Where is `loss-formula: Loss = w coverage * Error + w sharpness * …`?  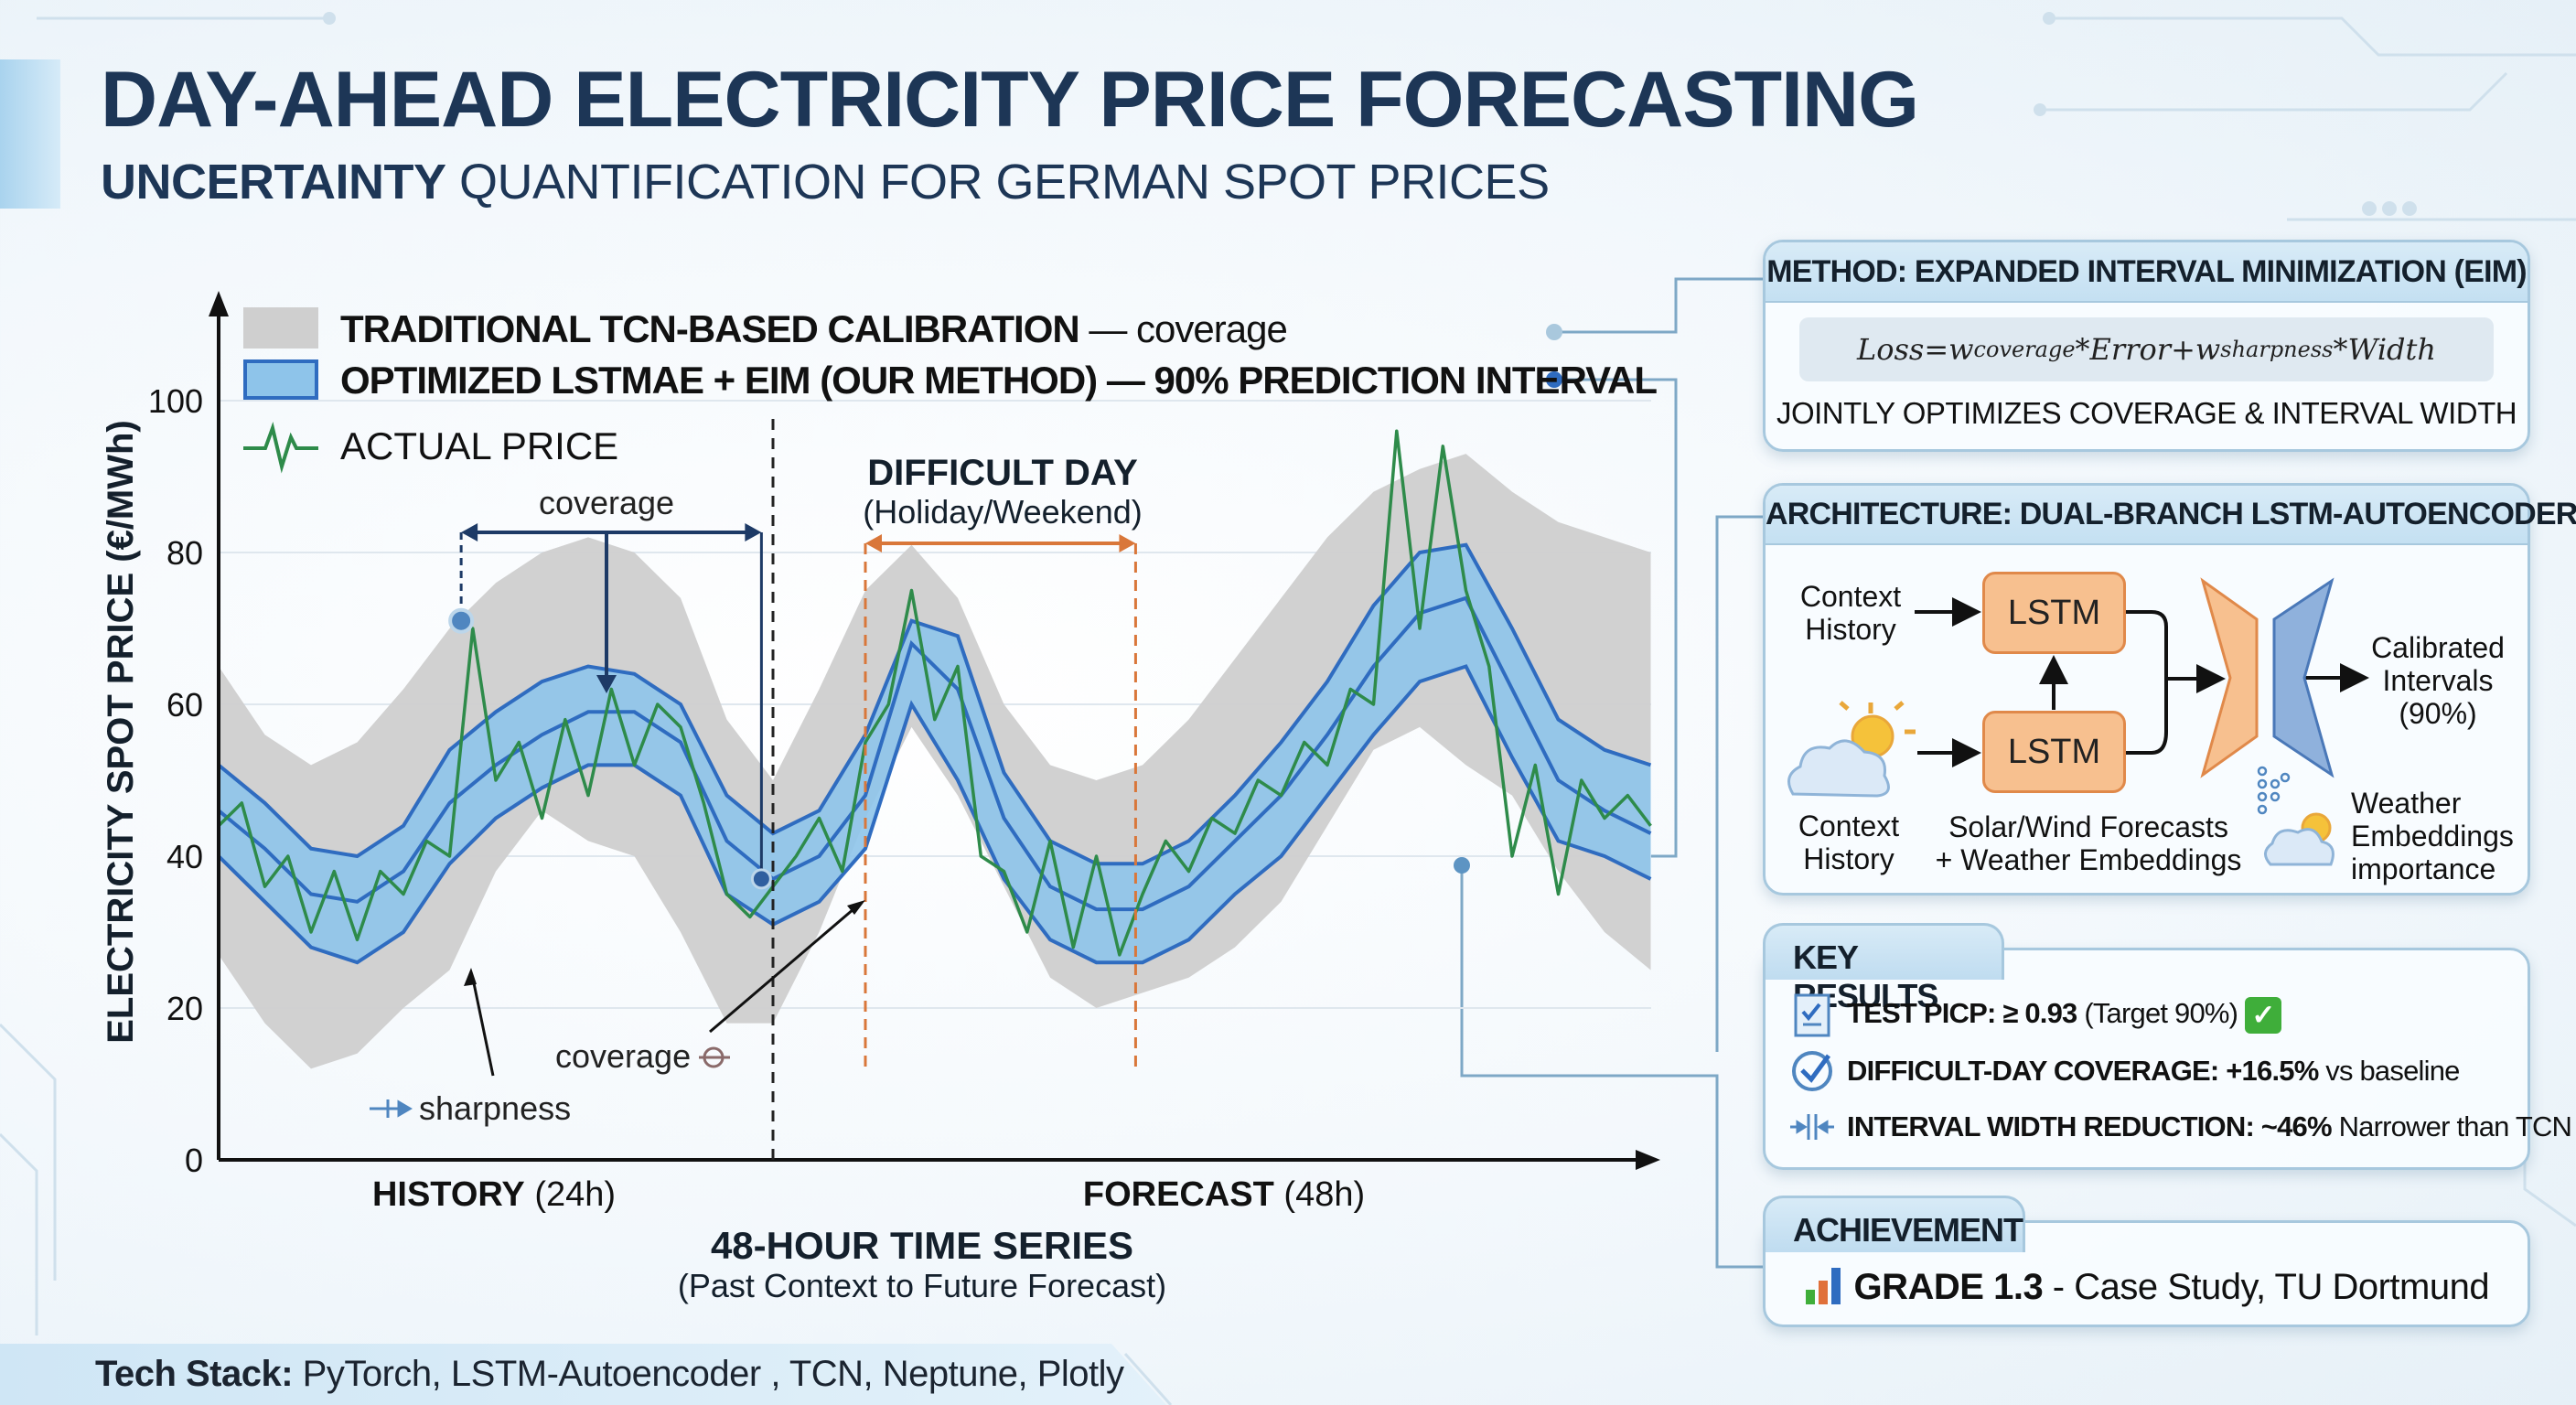
loss-formula: Loss = w coverage * Error + w sharpness * … is located at coordinates (2146, 349).